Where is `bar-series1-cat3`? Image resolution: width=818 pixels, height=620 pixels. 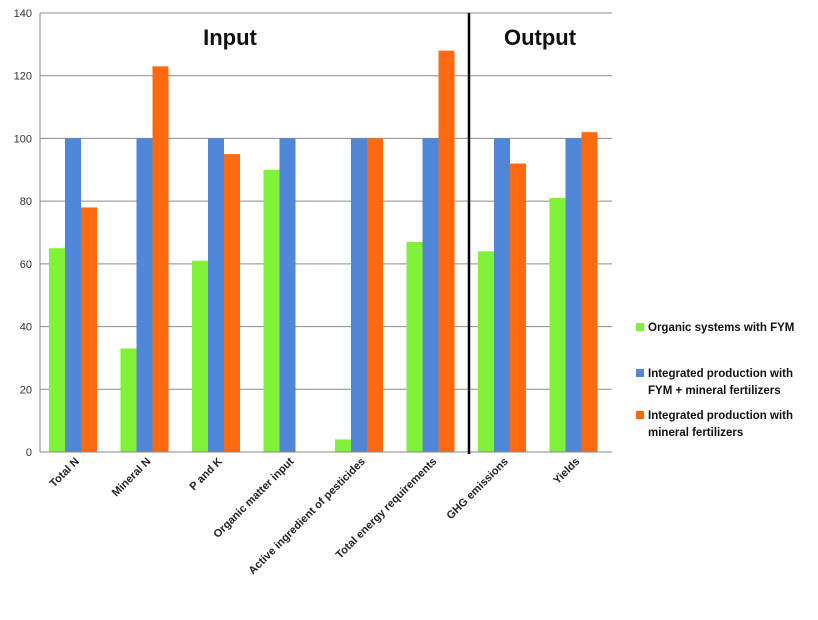 bar-series1-cat3 is located at coordinates (287, 295).